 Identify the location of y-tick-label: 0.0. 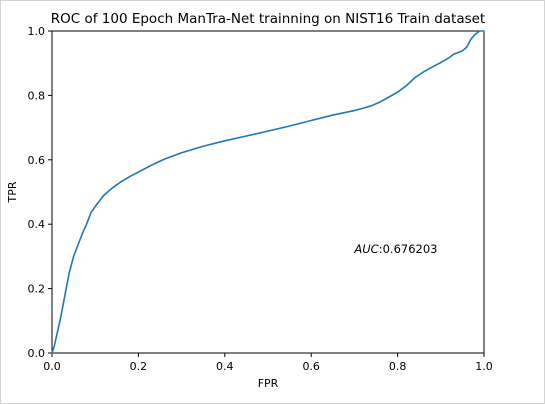
(37, 353).